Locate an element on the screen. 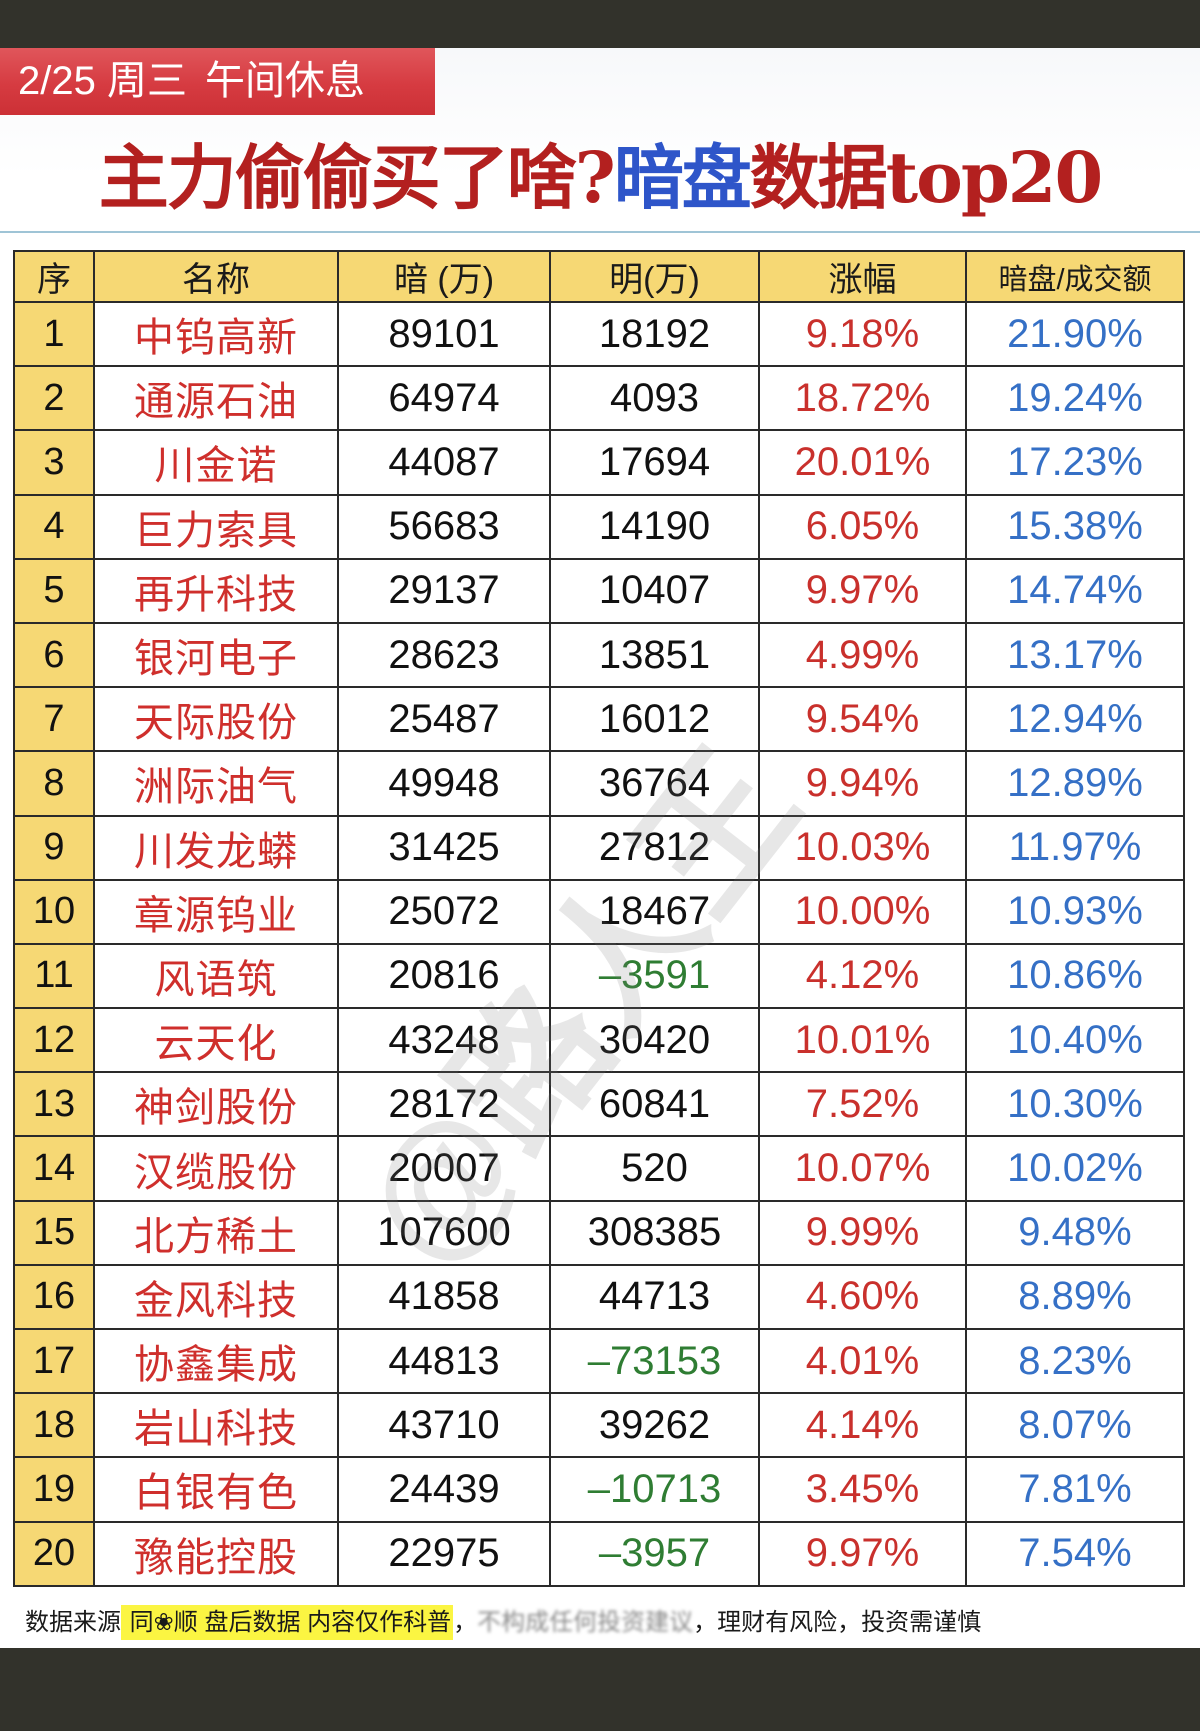  table-row: 11 风语筑 20816 –3591 4.12% 10.86% is located at coordinates (599, 976).